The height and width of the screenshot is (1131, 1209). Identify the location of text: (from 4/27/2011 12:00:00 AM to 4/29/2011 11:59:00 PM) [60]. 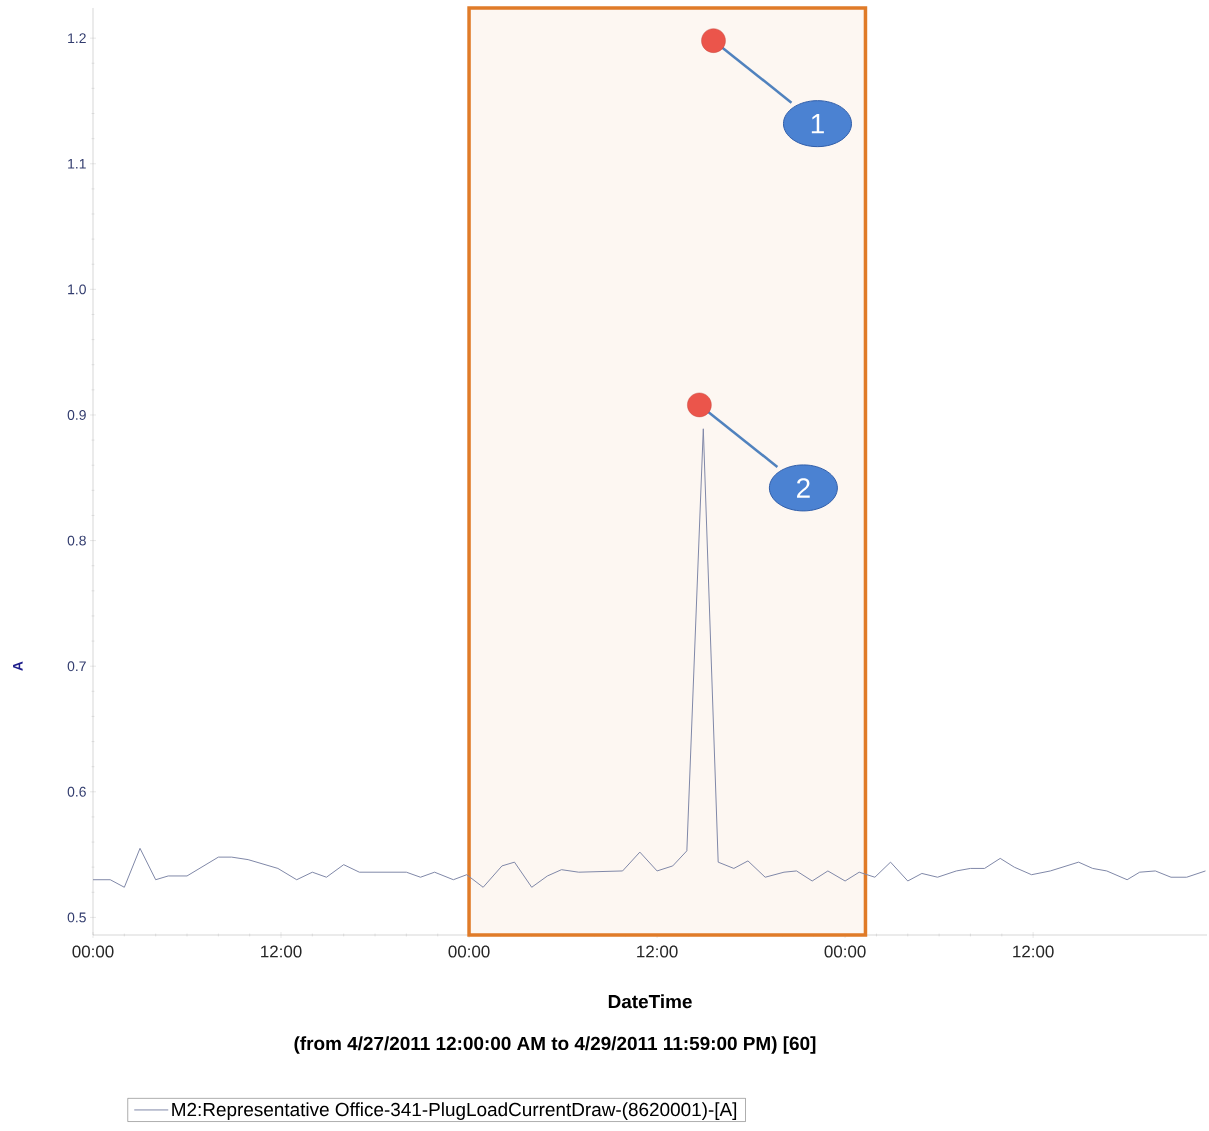
(555, 1045).